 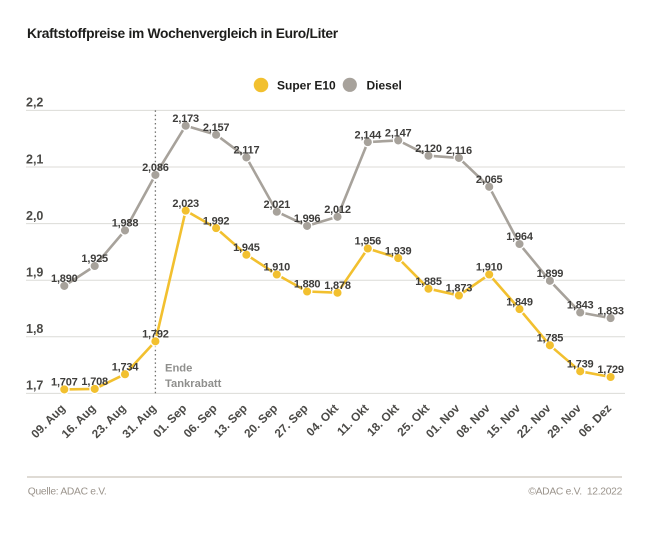 I want to click on svg-text: Ende, so click(x=178, y=369).